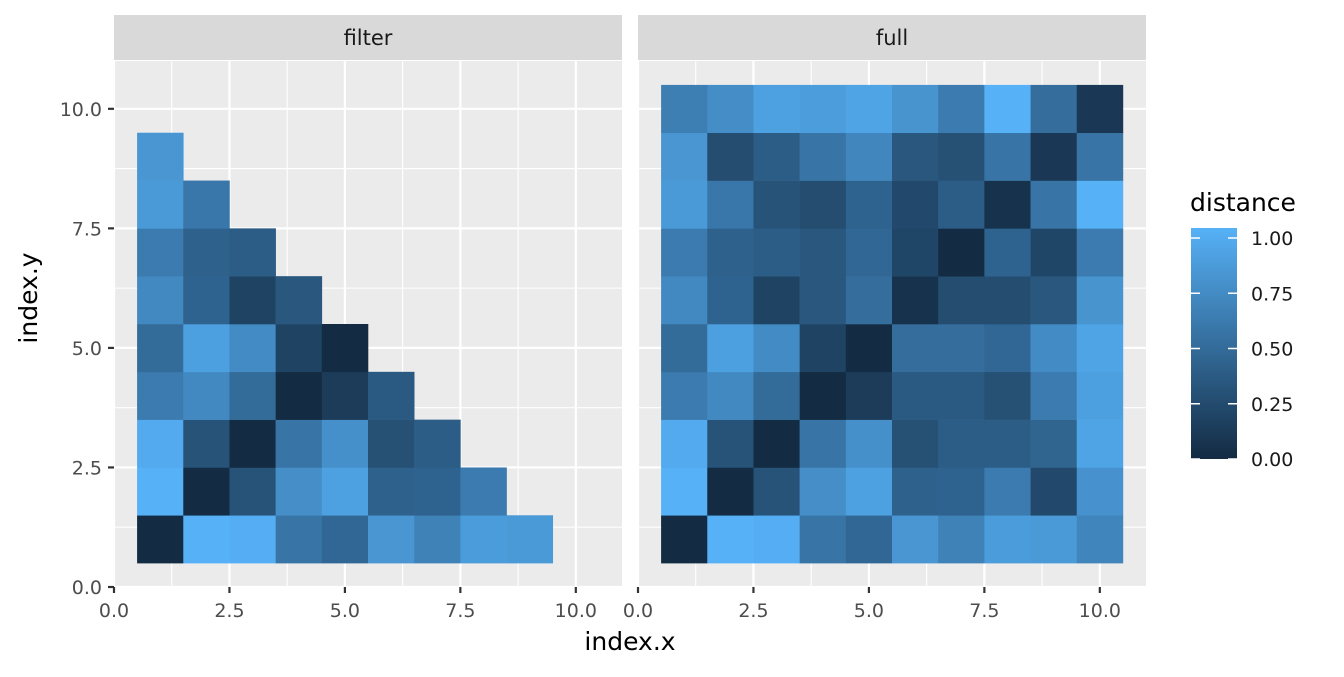 This screenshot has width=1344, height=677. I want to click on facet-strip-label: filter, so click(368, 38).